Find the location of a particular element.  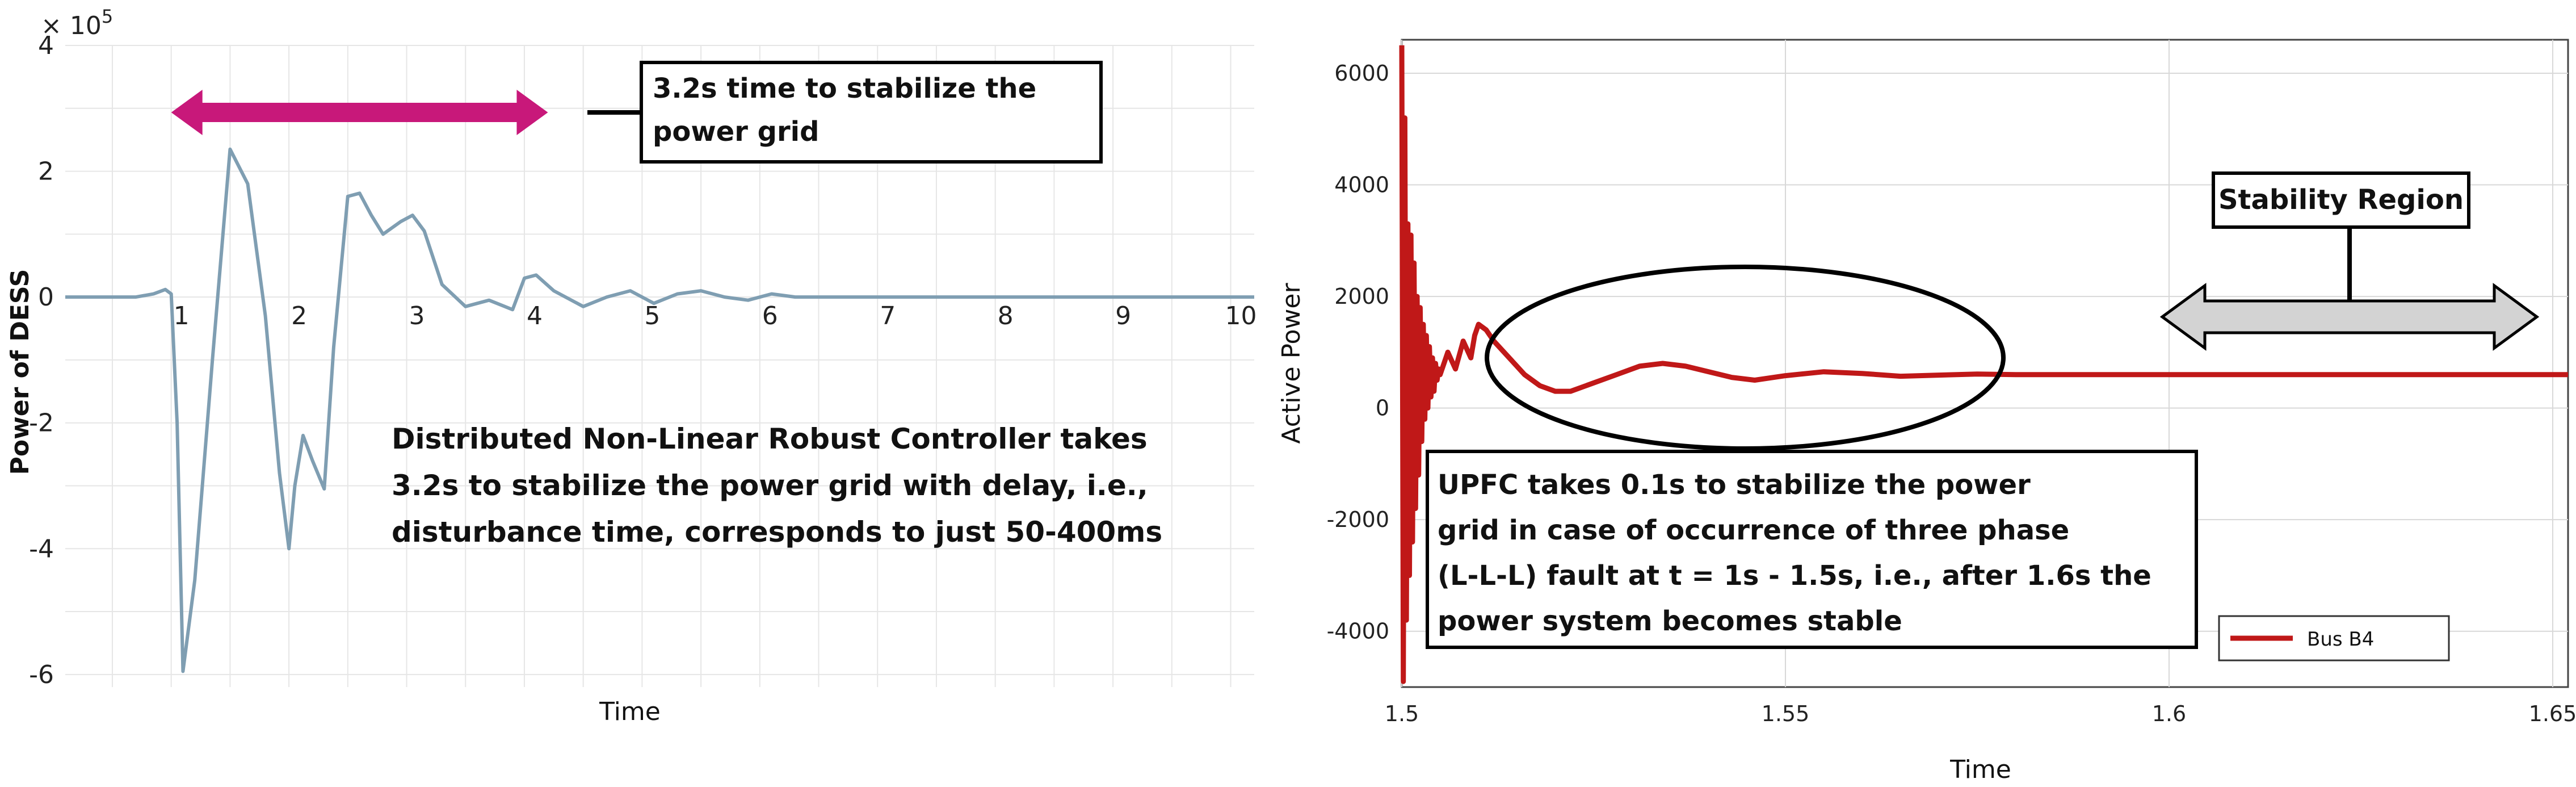

right-stability-arrow is located at coordinates (2349, 317).